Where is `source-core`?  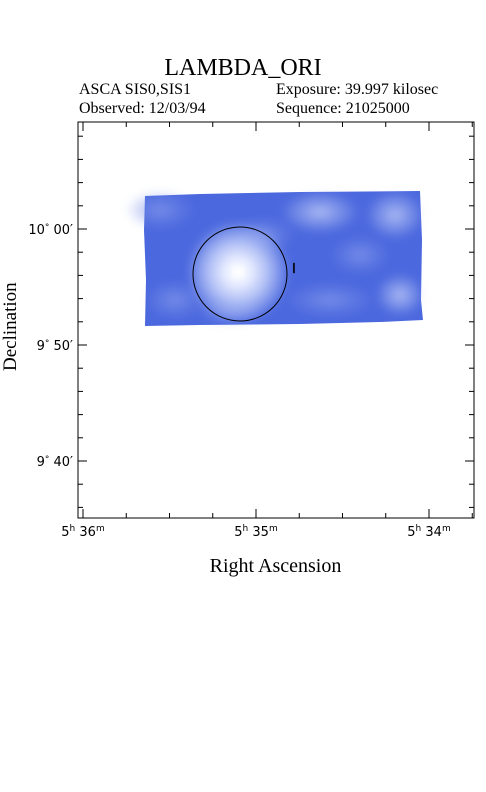
source-core is located at coordinates (238, 272).